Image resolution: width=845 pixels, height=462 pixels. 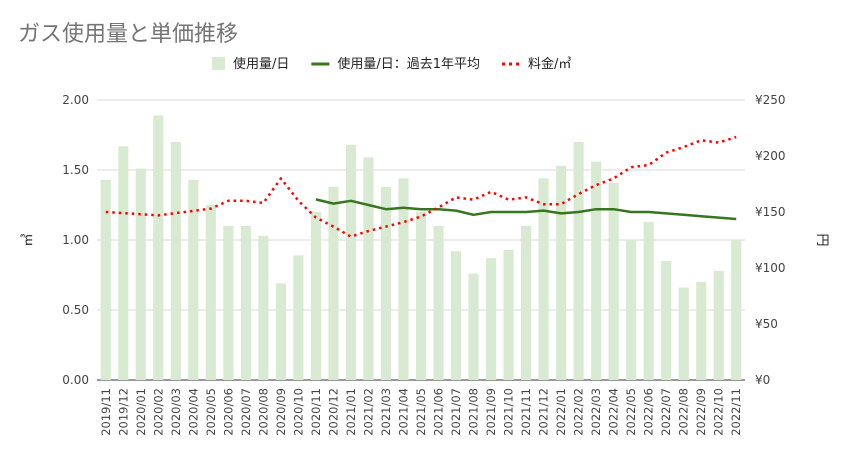 I want to click on y-right-tick-label: ¥250, so click(x=770, y=100).